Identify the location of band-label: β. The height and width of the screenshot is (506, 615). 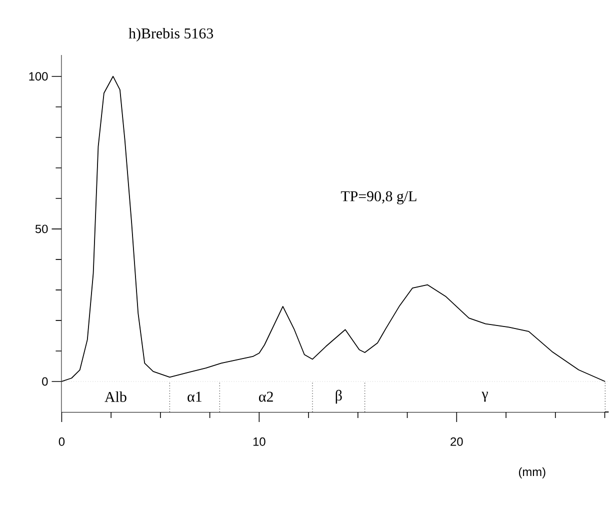
(339, 397).